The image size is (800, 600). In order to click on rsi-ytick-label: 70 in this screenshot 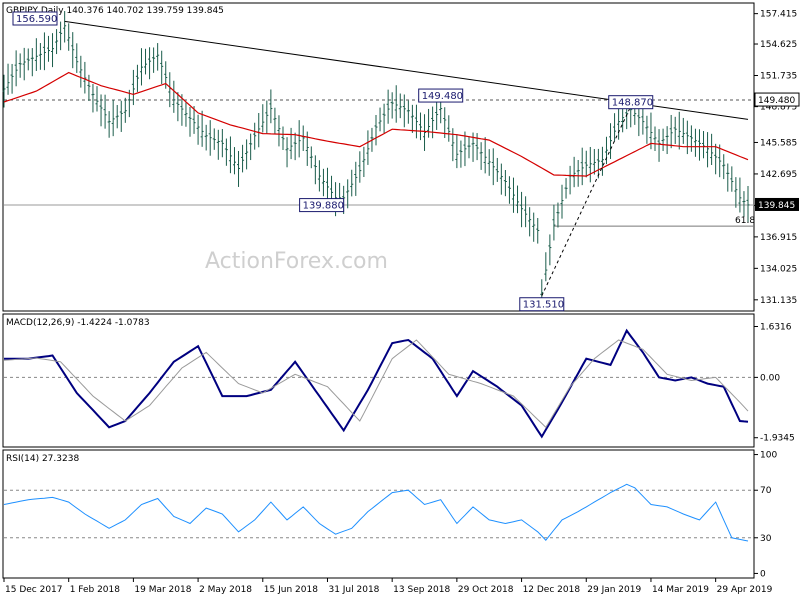, I will do `click(766, 491)`.